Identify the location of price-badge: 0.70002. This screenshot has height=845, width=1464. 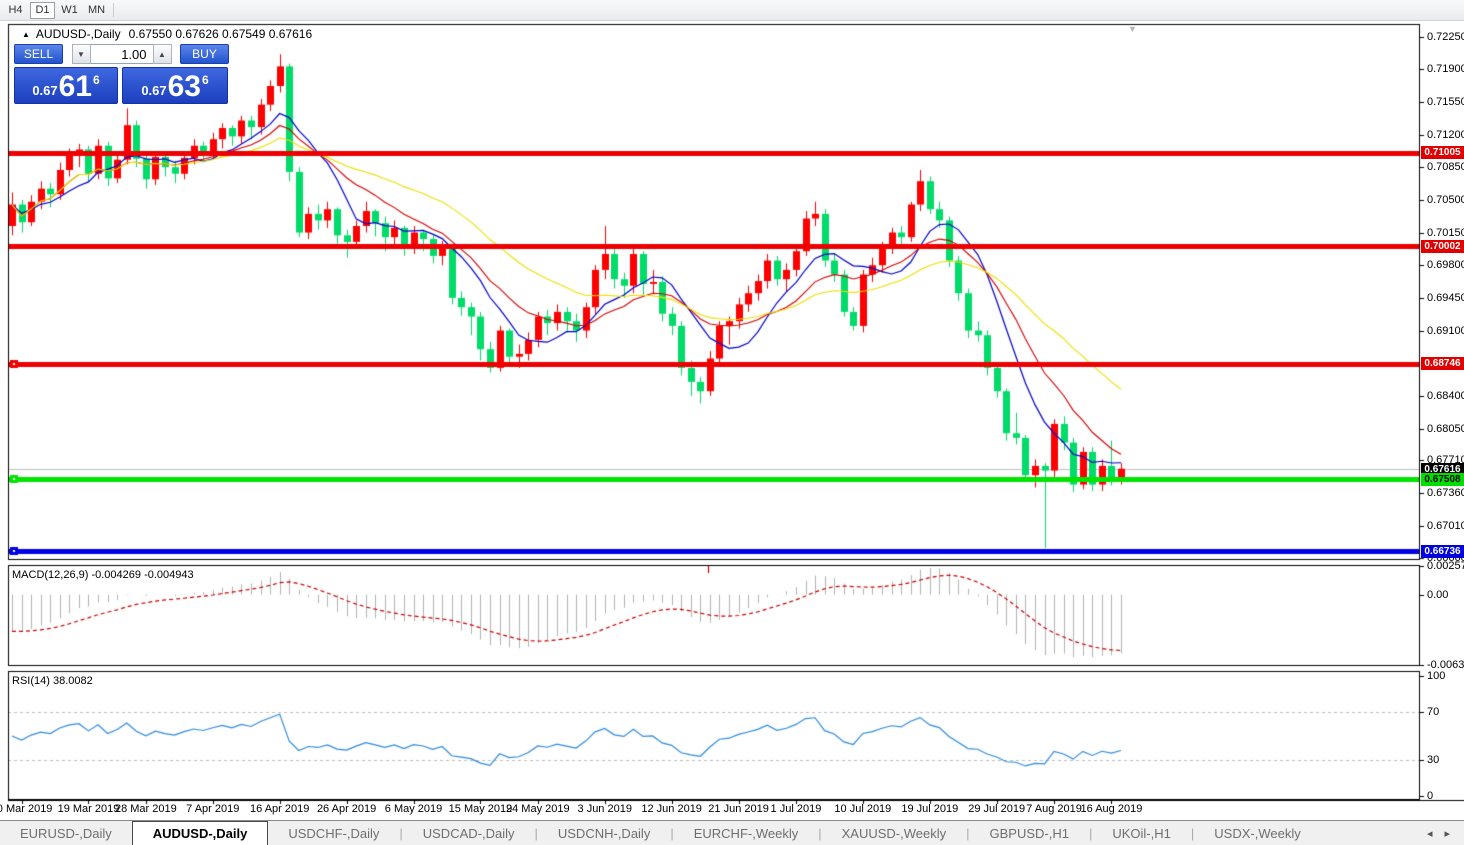
(1442, 246).